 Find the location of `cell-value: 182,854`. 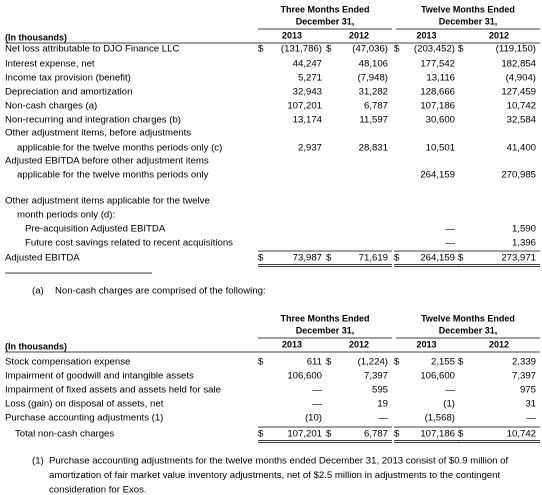

cell-value: 182,854 is located at coordinates (518, 64).